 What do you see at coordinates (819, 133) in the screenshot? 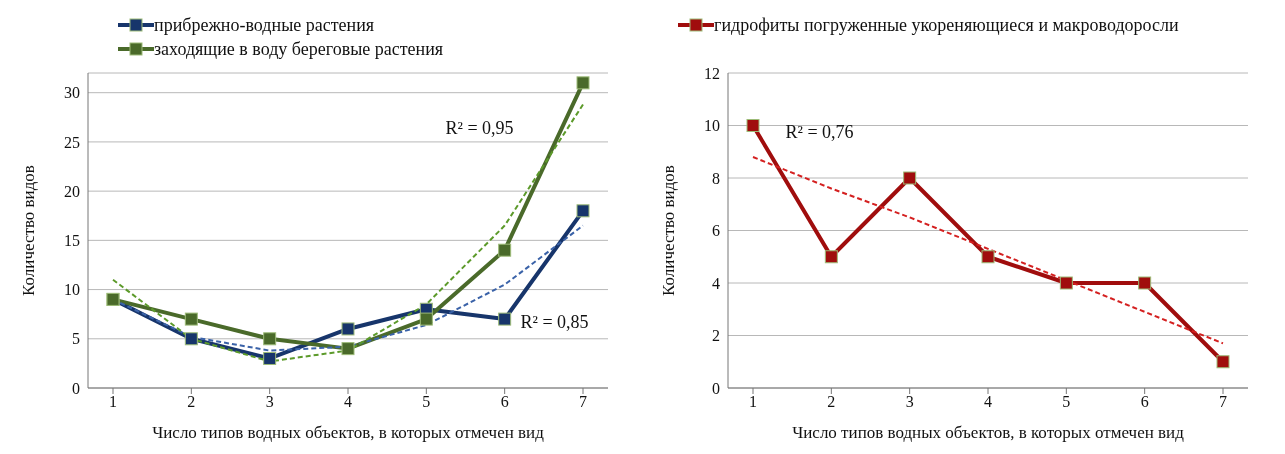
I see `annotation: R² = 0,76` at bounding box center [819, 133].